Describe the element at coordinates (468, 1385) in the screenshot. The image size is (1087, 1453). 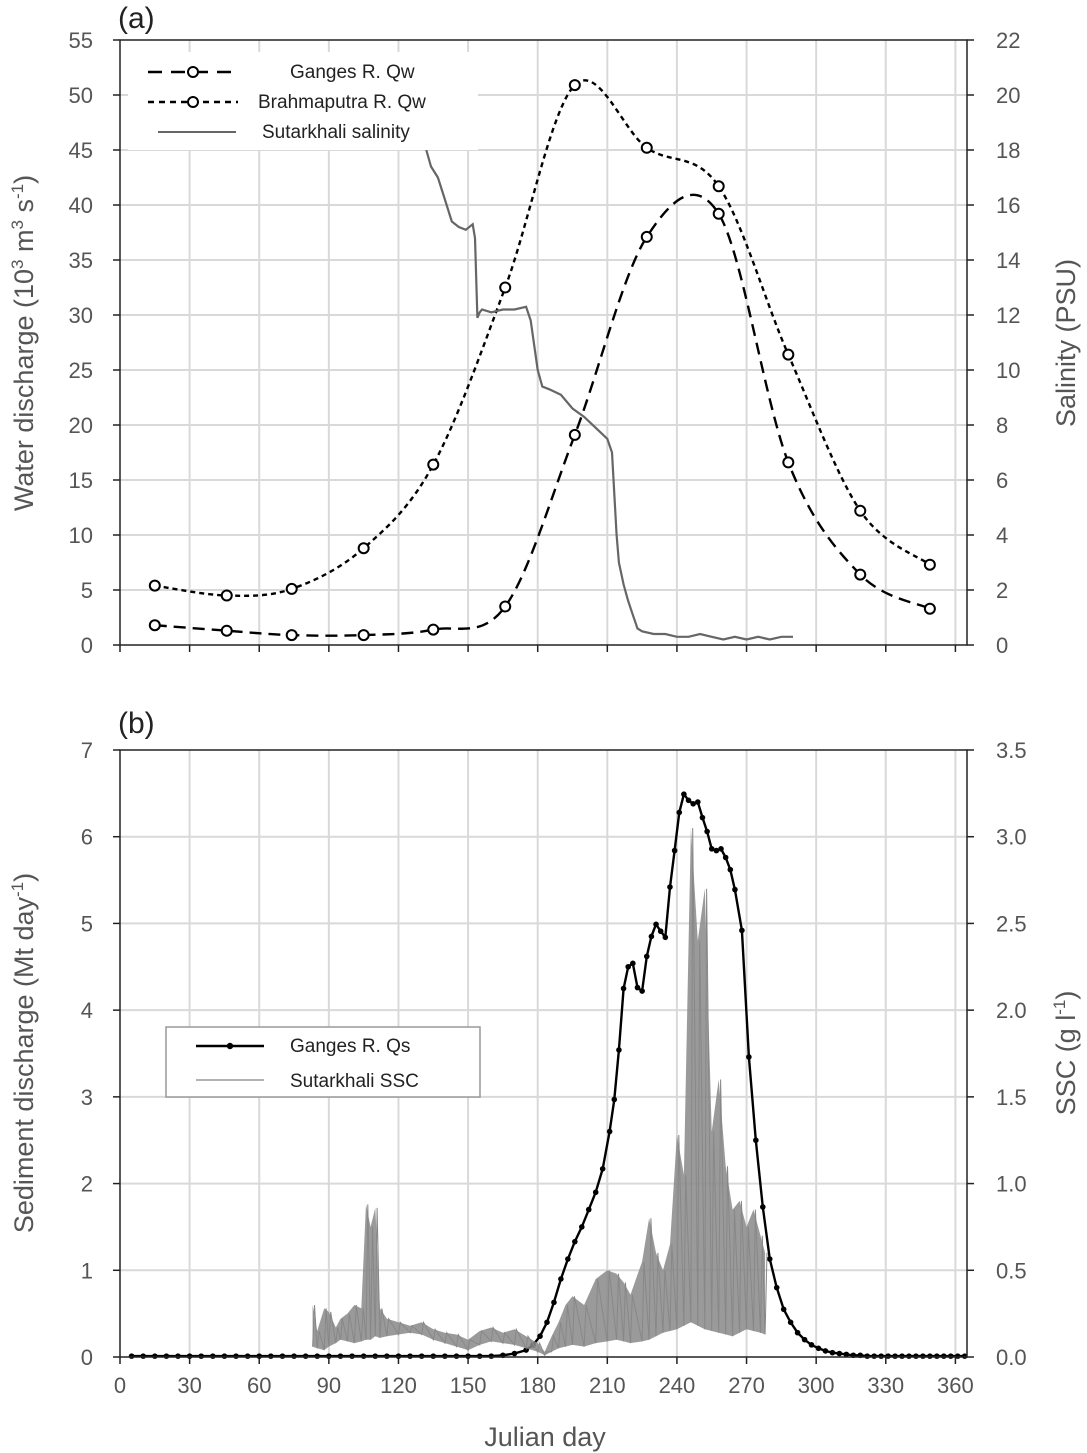
I see `x-tick-label: 150` at that location.